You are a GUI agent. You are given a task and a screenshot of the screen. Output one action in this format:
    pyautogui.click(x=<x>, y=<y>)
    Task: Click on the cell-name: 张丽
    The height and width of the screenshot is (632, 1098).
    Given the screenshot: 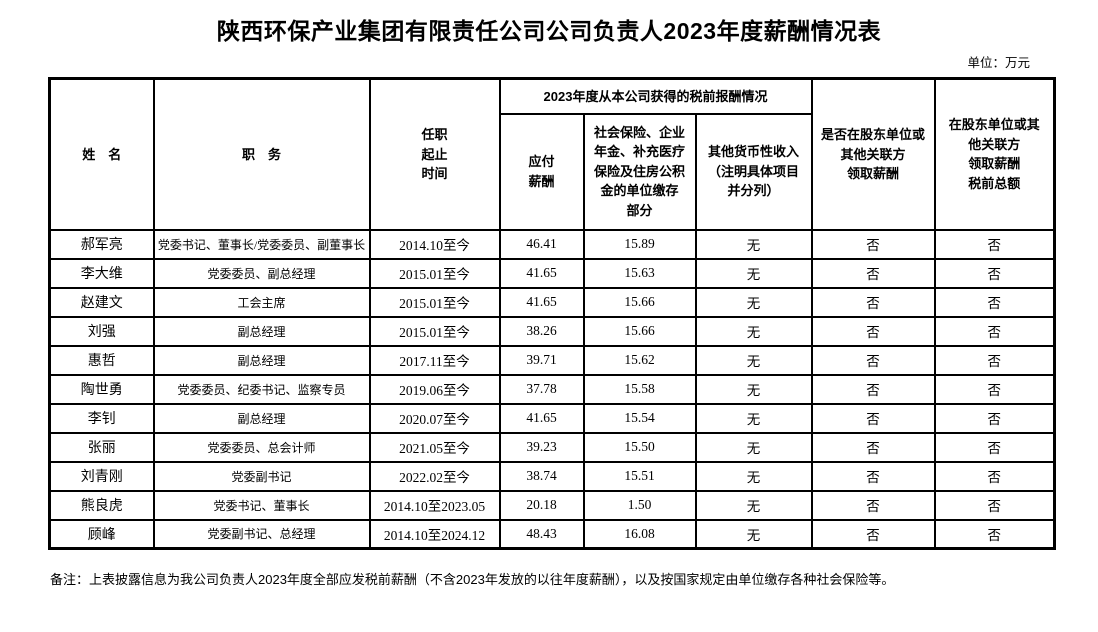 What is the action you would take?
    pyautogui.click(x=101, y=447)
    